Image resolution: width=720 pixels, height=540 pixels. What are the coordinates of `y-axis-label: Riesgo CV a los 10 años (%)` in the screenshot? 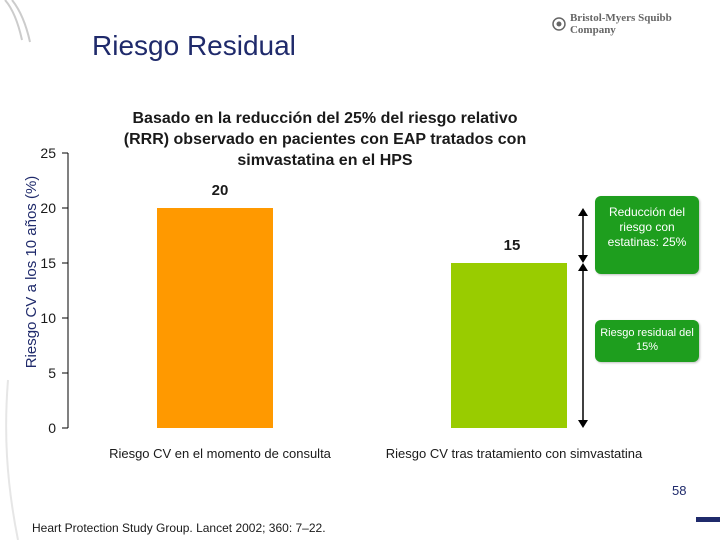 It's located at (31, 272).